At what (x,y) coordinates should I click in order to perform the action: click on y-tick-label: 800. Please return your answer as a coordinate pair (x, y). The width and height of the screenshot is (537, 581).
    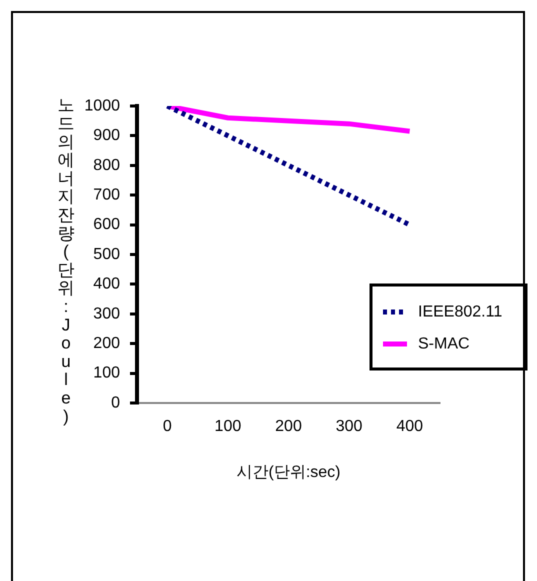
    Looking at the image, I should click on (106, 165).